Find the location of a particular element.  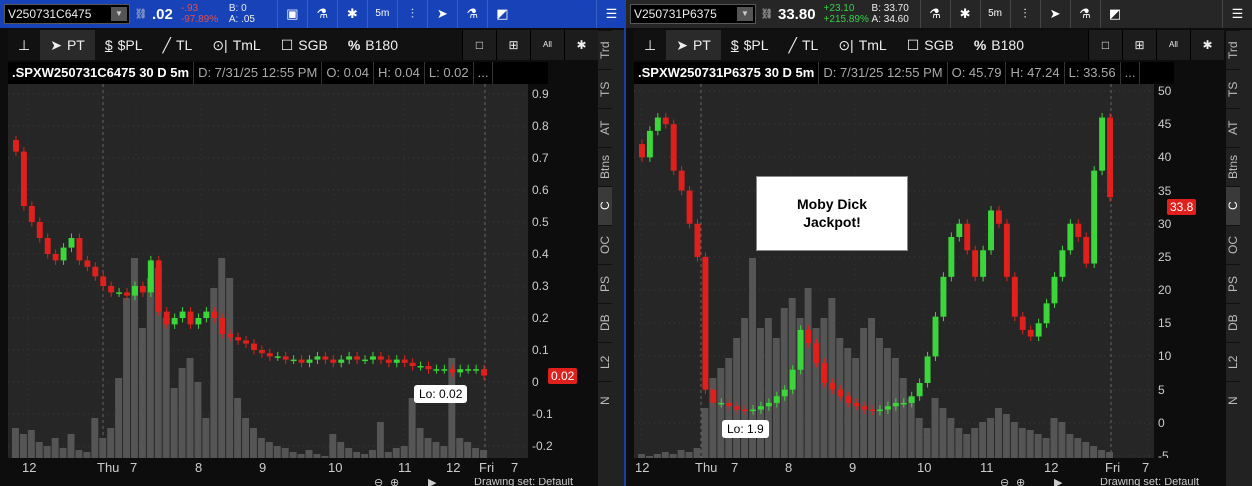

time-label: Fri is located at coordinates (1113, 467).